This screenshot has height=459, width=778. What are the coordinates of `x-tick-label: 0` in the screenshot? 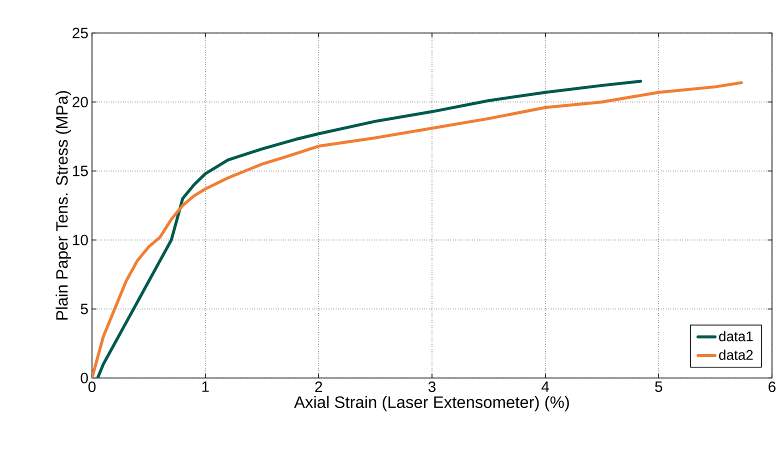 It's located at (92, 387).